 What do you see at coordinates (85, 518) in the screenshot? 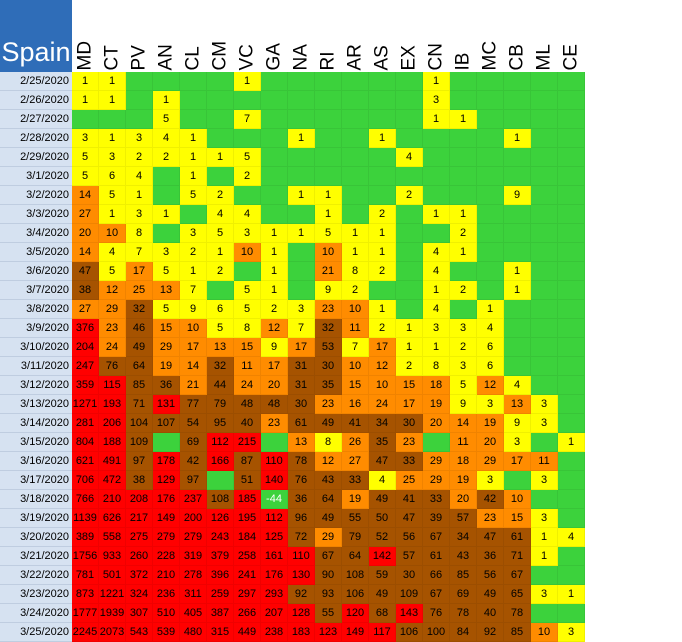
I see `heatmap-cell: 1139` at bounding box center [85, 518].